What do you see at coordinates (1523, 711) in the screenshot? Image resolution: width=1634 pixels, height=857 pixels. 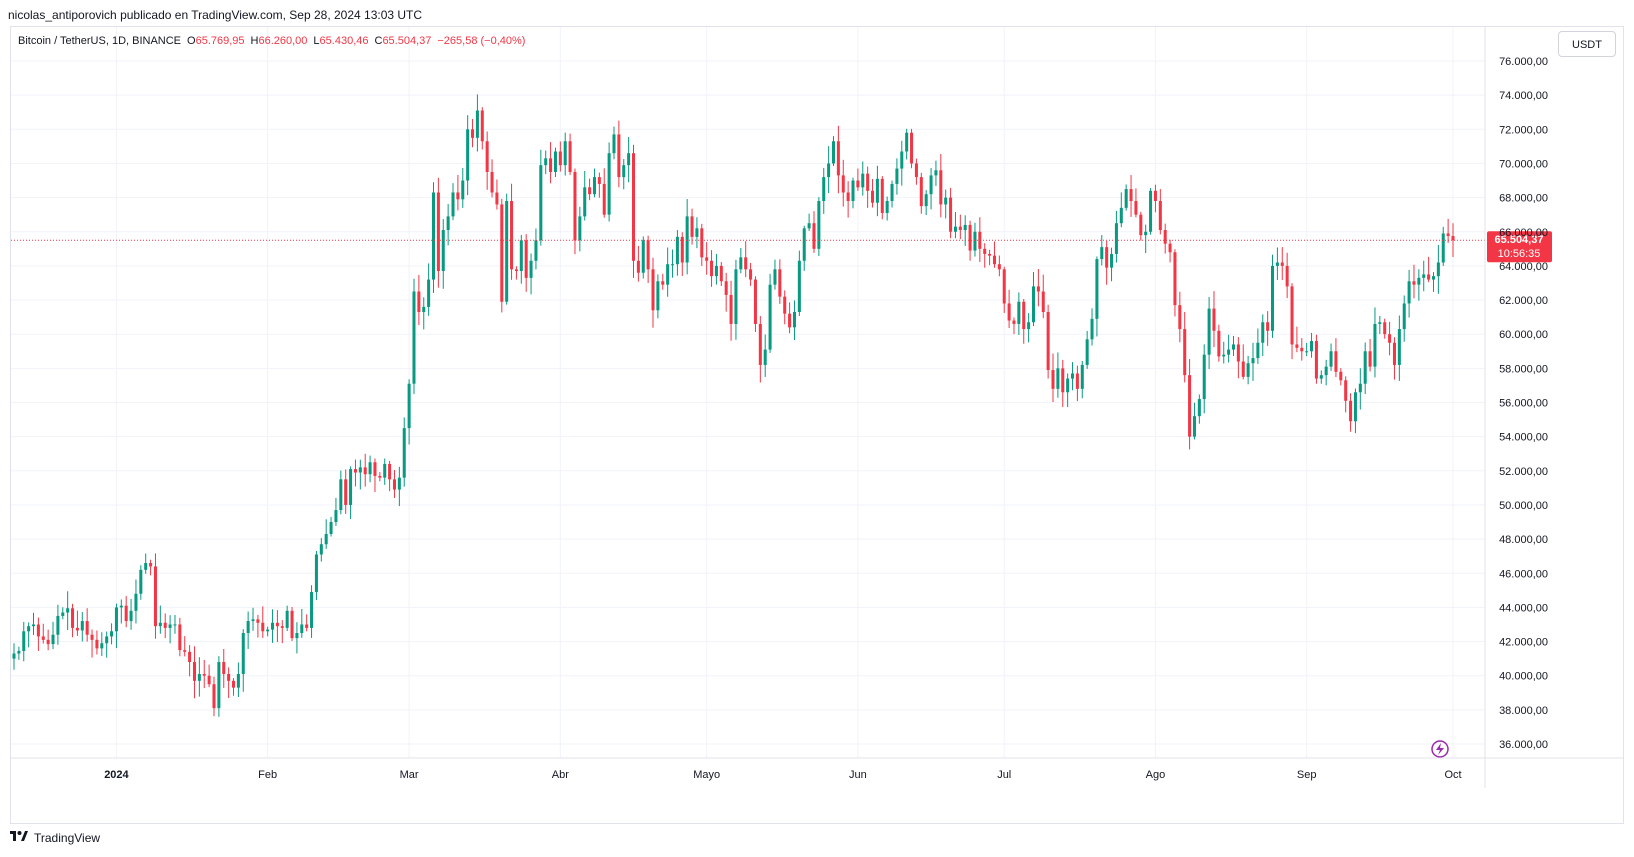 I see `y-tick-label: 38.000,00` at bounding box center [1523, 711].